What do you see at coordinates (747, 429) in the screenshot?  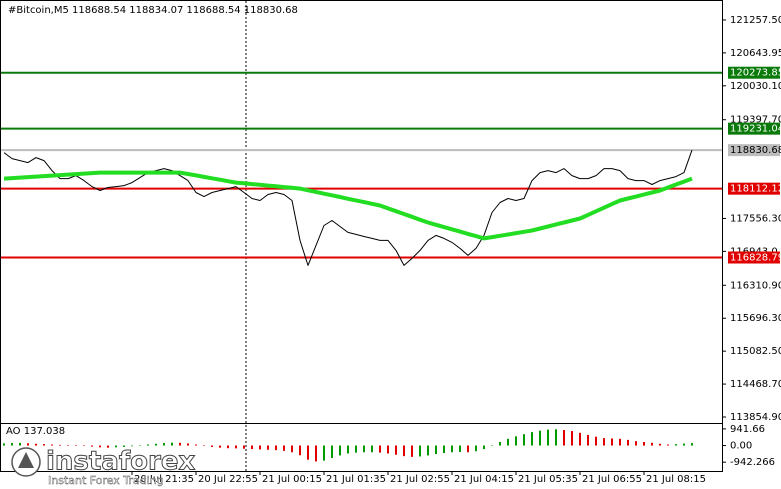 I see `indicator-tick-label: 941.66` at bounding box center [747, 429].